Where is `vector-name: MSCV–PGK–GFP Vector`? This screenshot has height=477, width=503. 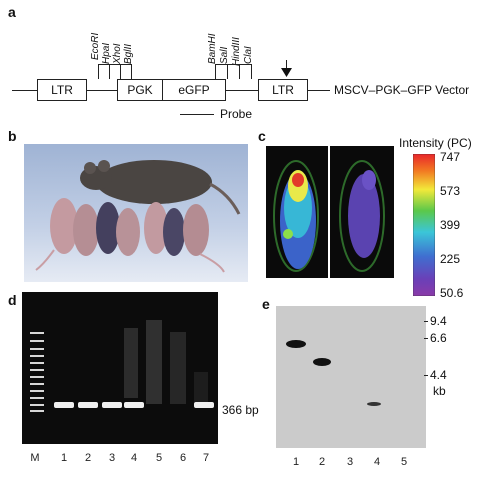
vector-name: MSCV–PGK–GFP Vector is located at coordinates (402, 90).